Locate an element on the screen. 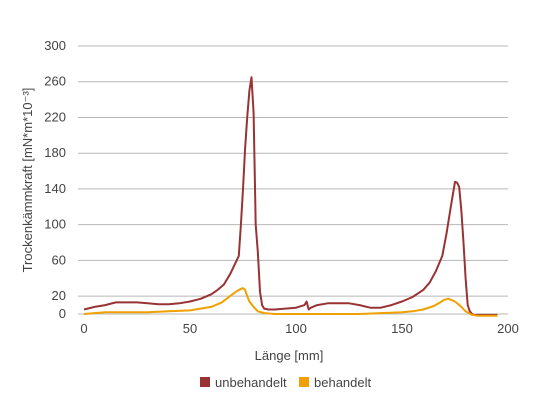 This screenshot has width=560, height=420. legend-label: unbehandelt is located at coordinates (251, 382).